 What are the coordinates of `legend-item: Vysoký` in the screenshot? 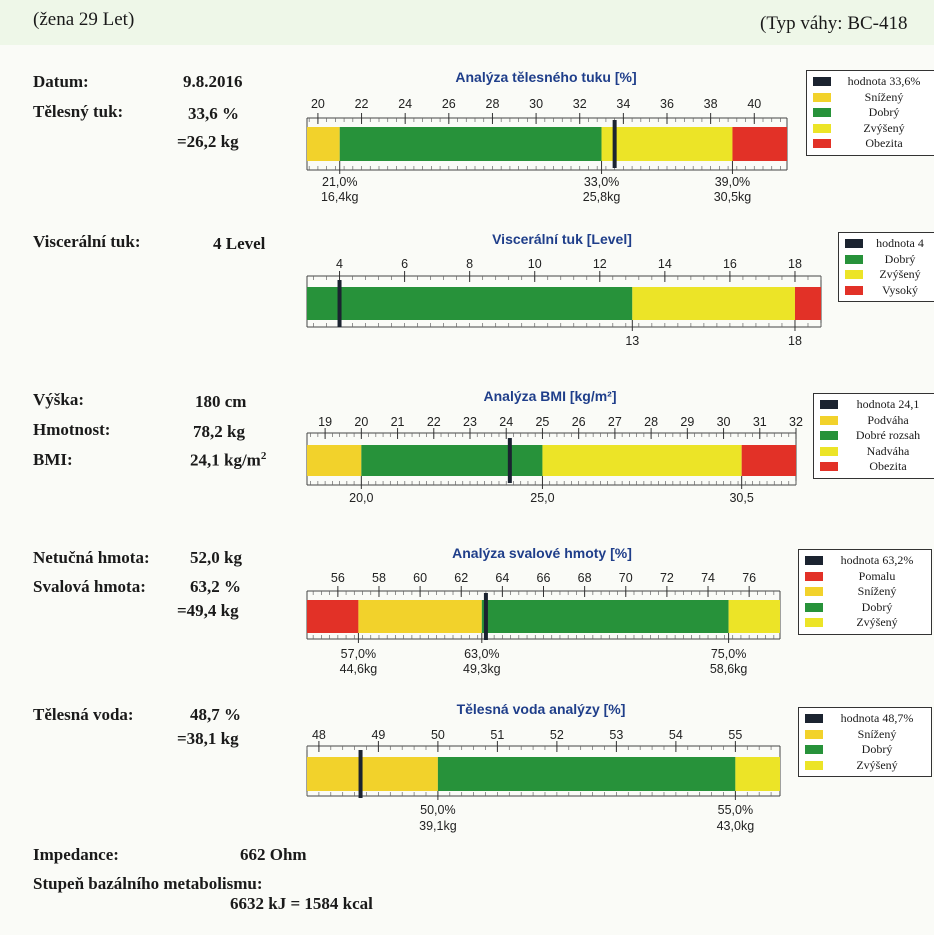 It's located at (888, 291).